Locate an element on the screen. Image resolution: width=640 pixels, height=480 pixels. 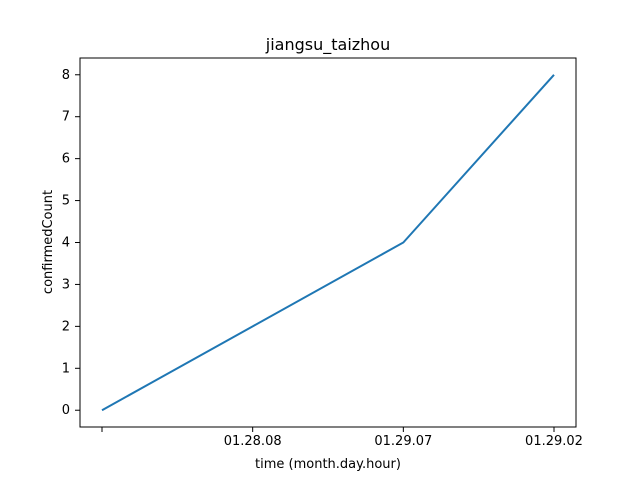
chart-title: jiangsu_taizhou is located at coordinates (327, 45).